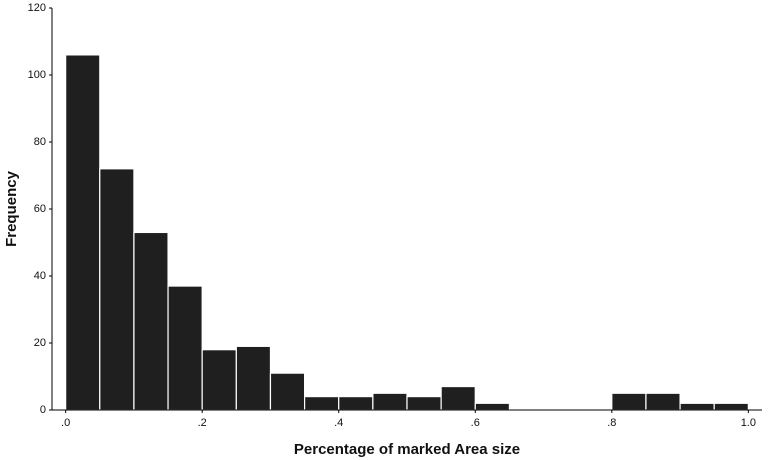 The image size is (768, 460). I want to click on y-tick-label: 120, so click(37, 8).